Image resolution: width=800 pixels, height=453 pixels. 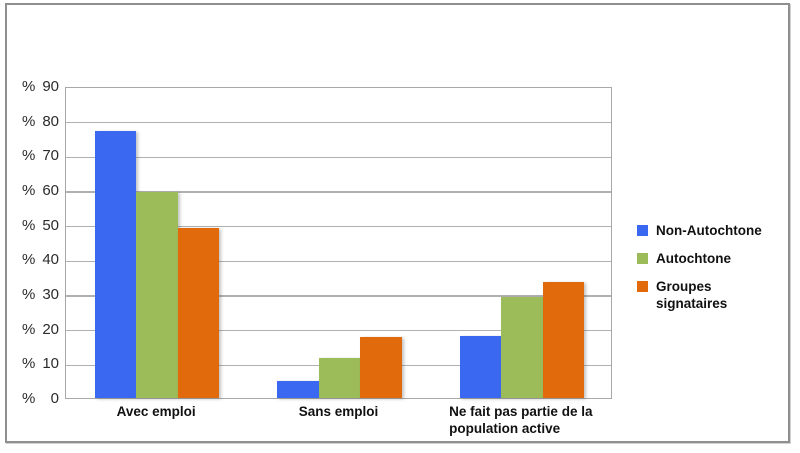 I want to click on y-tick-value: 70, so click(x=50, y=156).